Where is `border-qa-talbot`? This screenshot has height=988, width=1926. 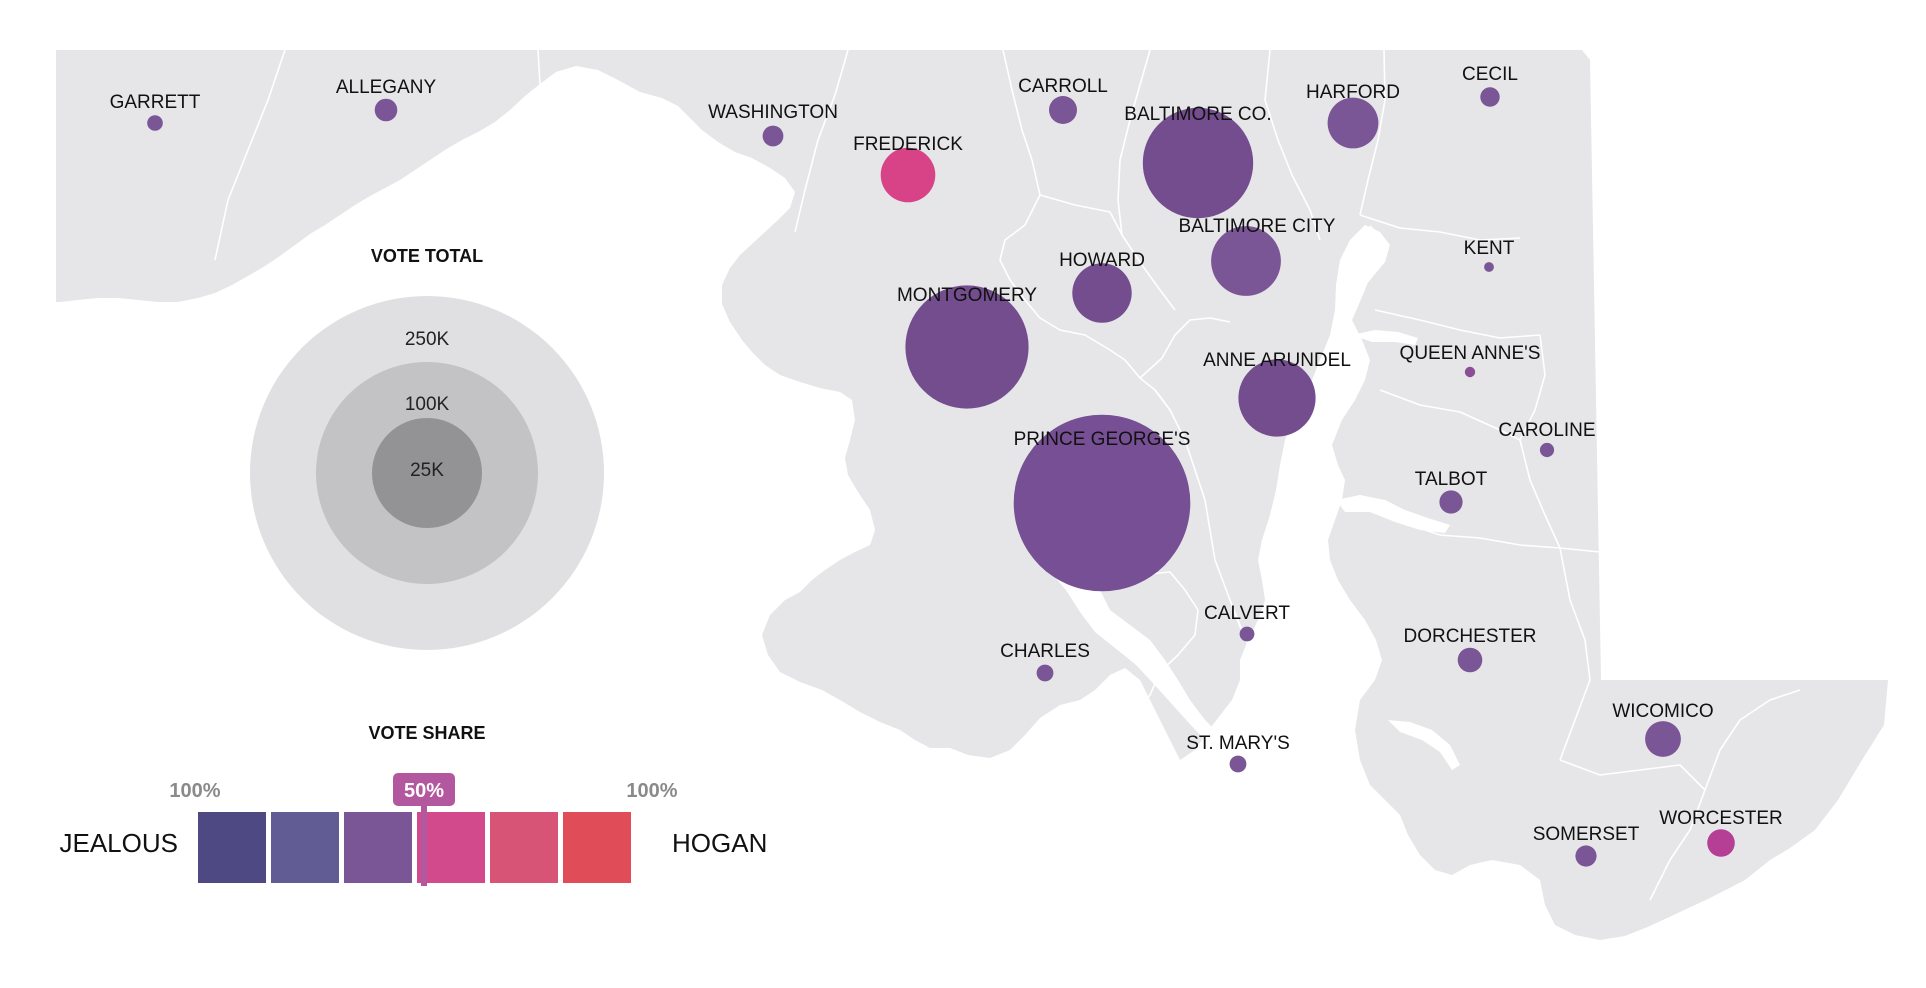
border-qa-talbot is located at coordinates (1450, 415).